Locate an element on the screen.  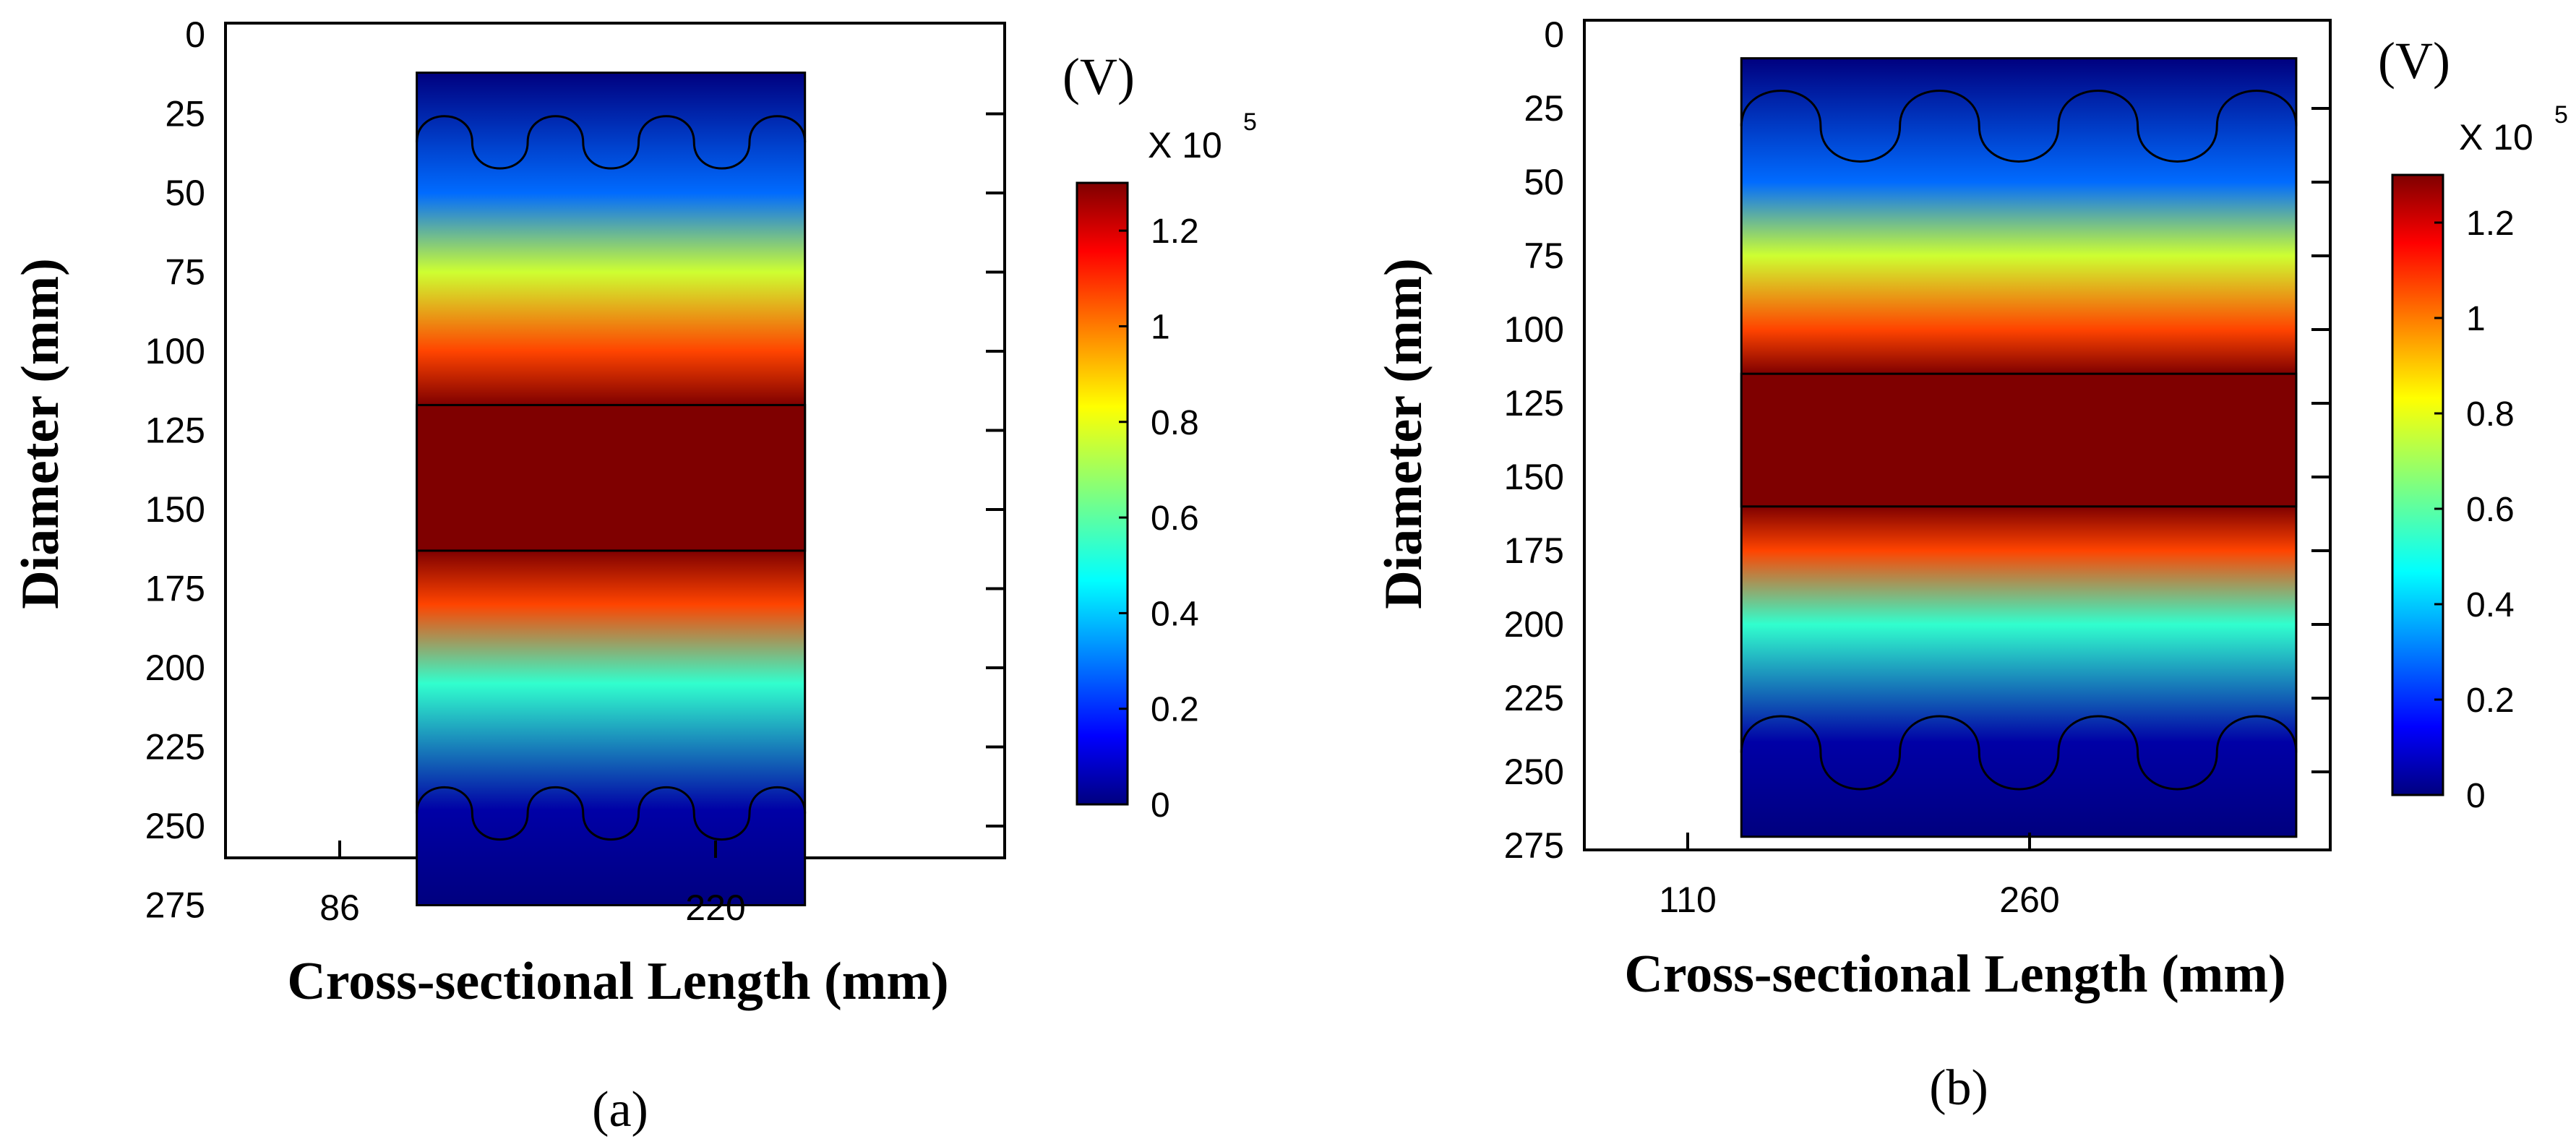
y-tick-label-a: 150 is located at coordinates (175, 509).